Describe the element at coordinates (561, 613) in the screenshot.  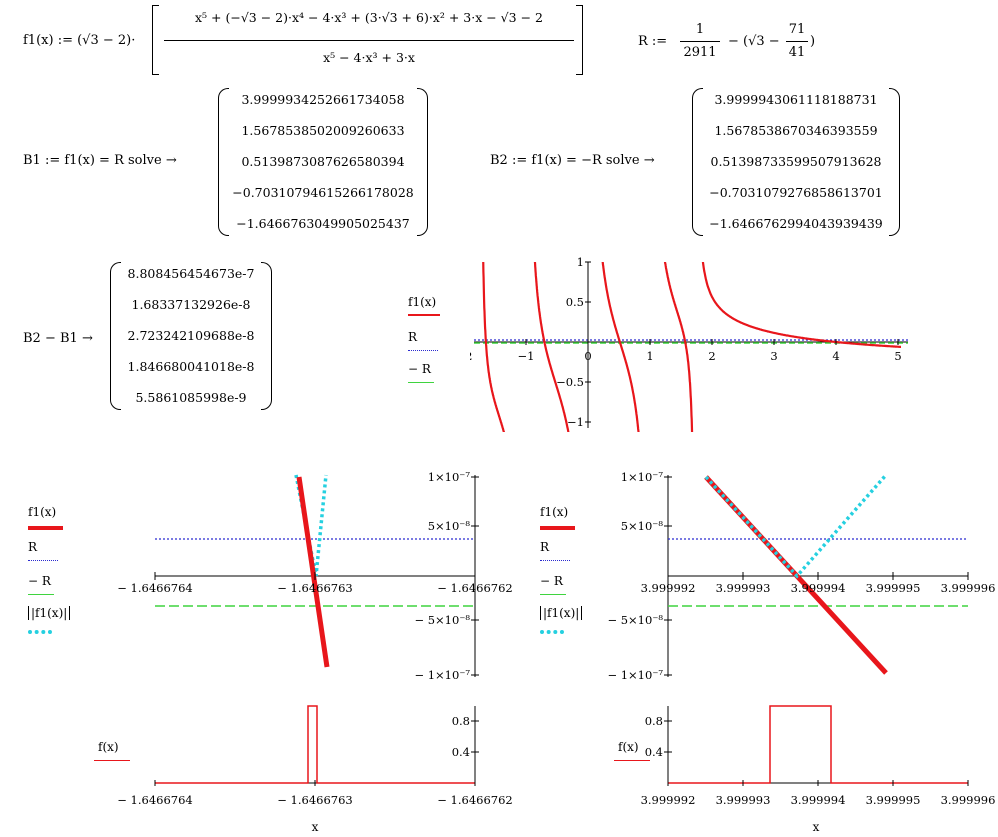
I see `plot3-legend-abs: |f1(x)|` at that location.